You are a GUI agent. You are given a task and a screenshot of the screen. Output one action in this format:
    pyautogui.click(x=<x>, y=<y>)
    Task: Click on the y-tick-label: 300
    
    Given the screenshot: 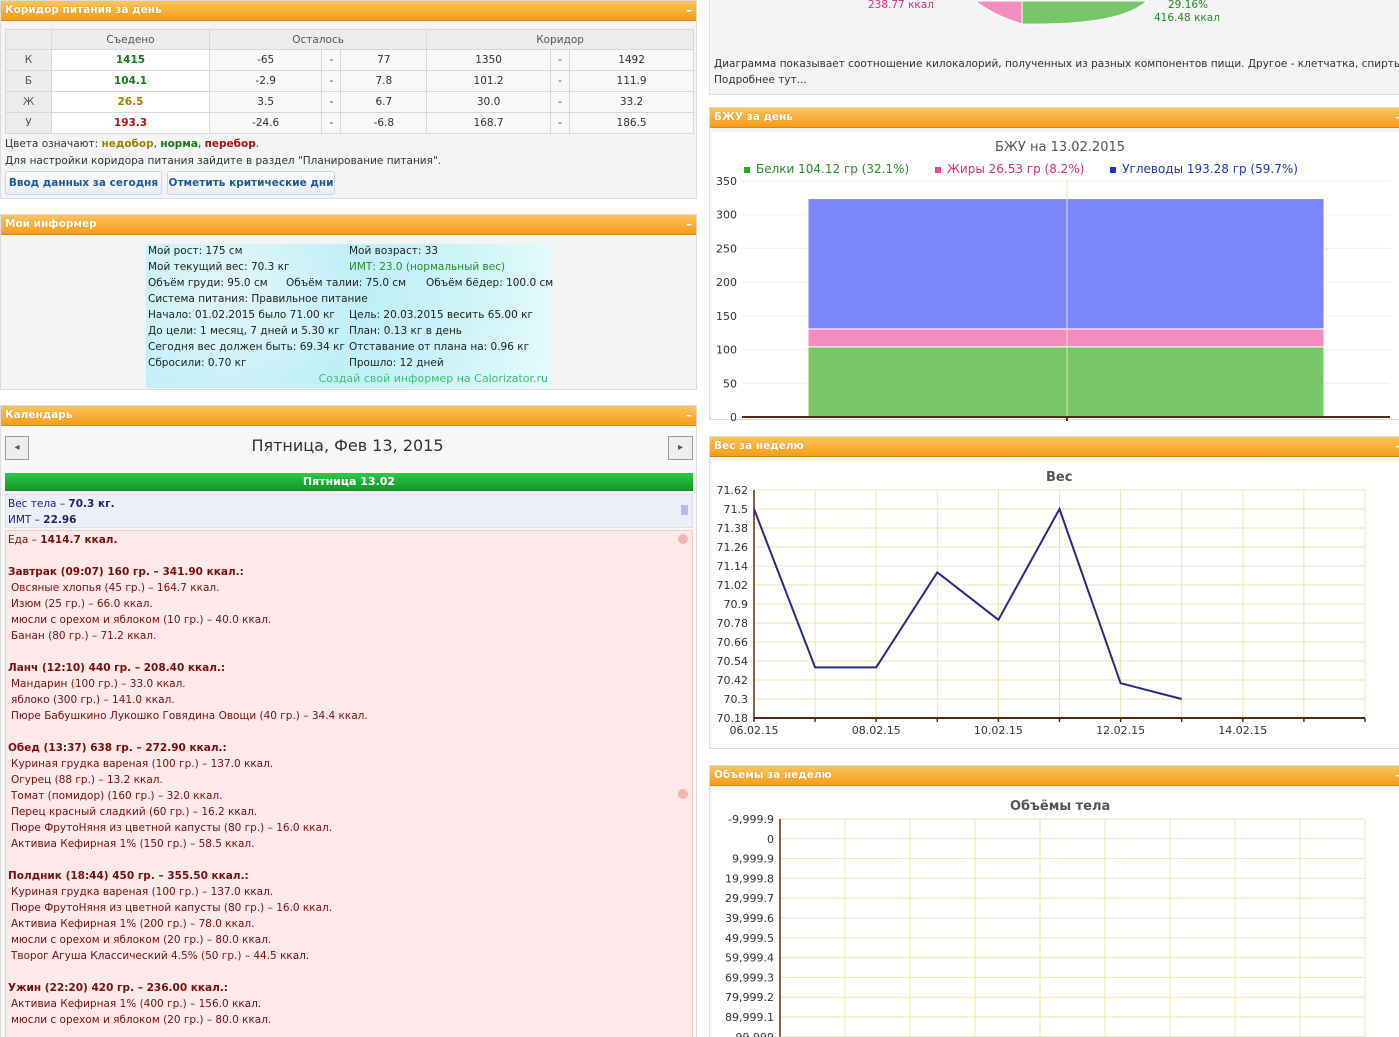 What is the action you would take?
    pyautogui.click(x=726, y=215)
    